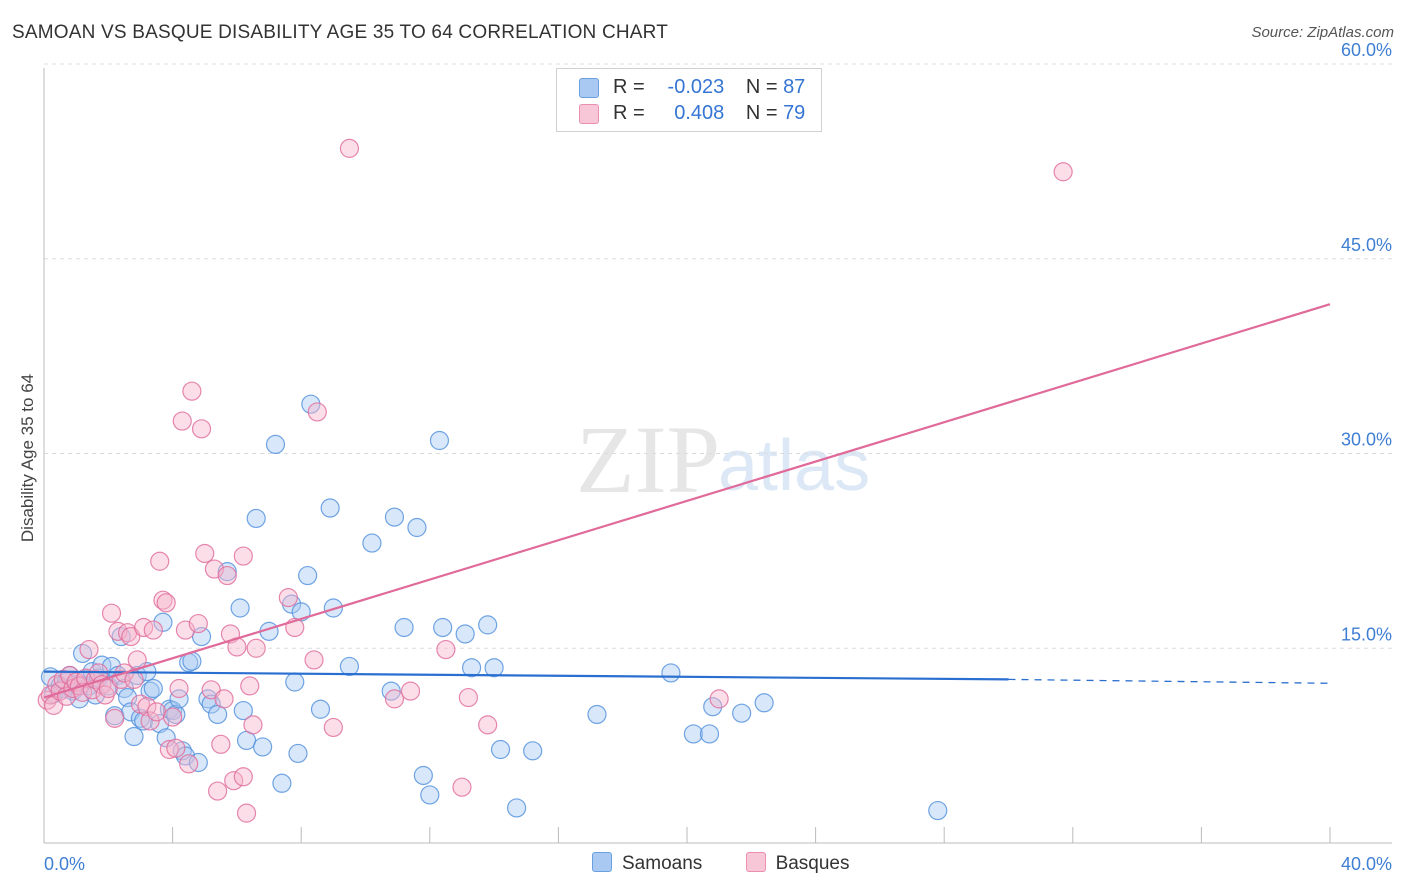 The width and height of the screenshot is (1406, 892). Describe the element at coordinates (1366, 50) in the screenshot. I see `y-tick-label: 60.0%` at that location.